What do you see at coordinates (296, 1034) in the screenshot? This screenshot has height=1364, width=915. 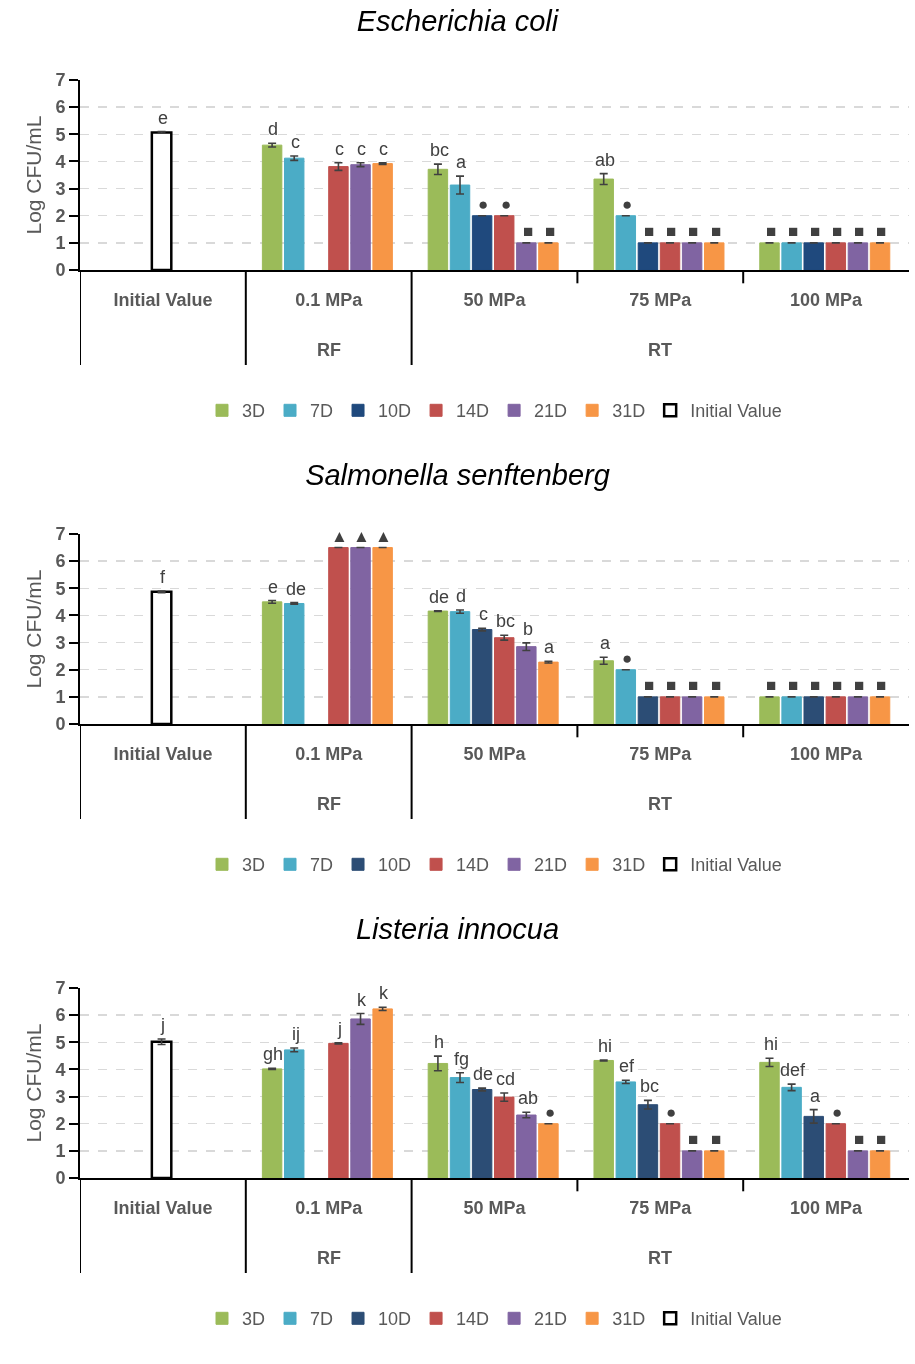 I see `data-label: ij` at bounding box center [296, 1034].